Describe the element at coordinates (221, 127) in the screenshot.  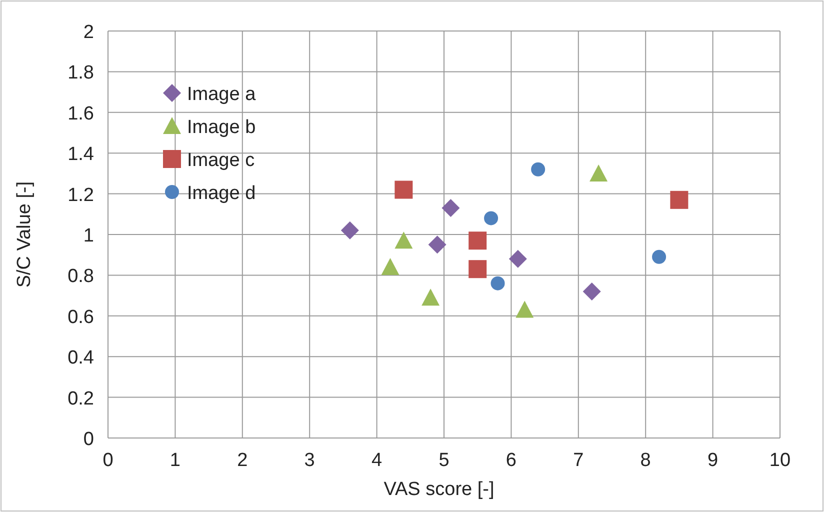
I see `legend-label: Image b` at that location.